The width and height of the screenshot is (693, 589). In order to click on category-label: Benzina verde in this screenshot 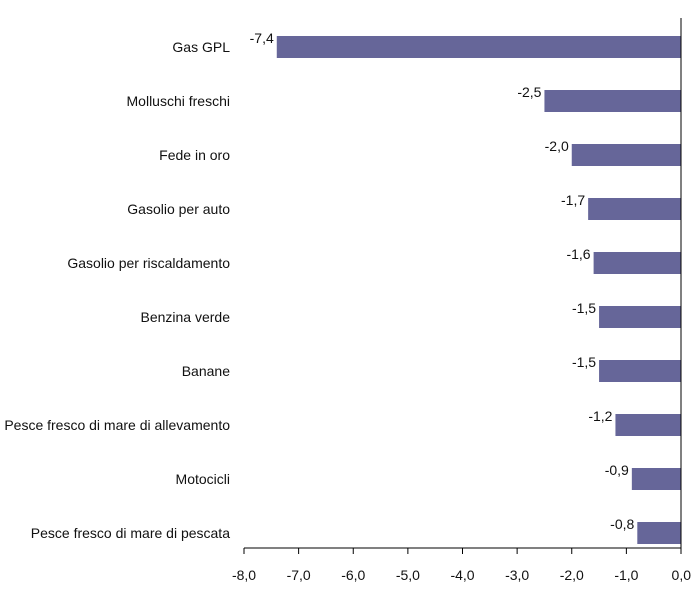, I will do `click(185, 317)`.